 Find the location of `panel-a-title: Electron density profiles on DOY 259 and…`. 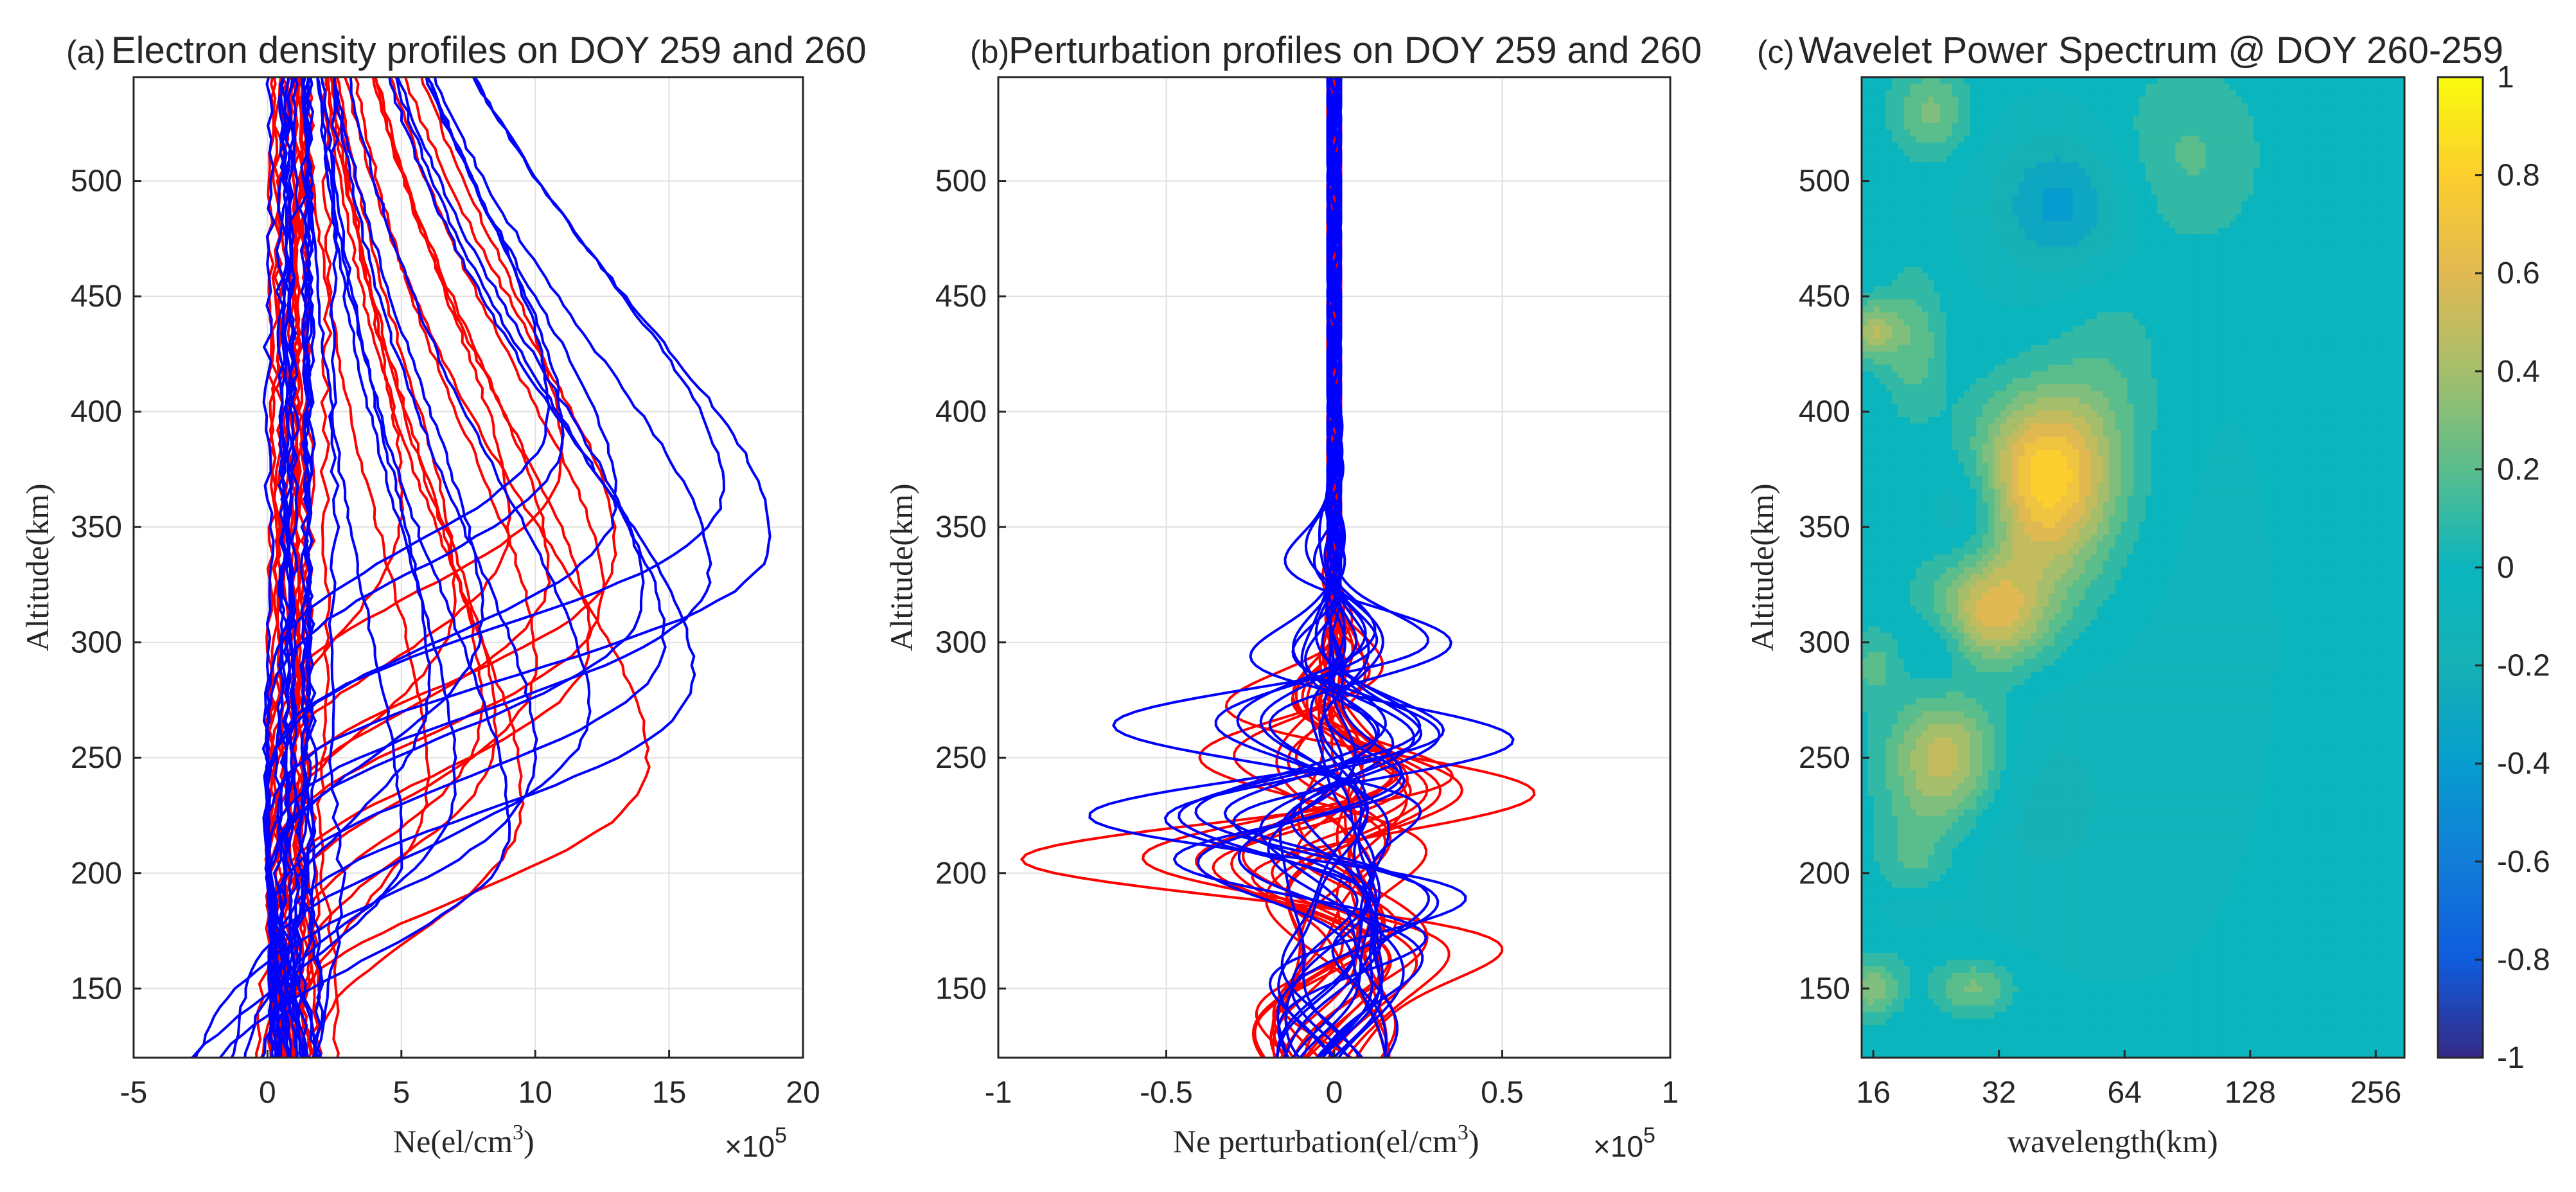

panel-a-title: Electron density profiles on DOY 259 and… is located at coordinates (489, 50).